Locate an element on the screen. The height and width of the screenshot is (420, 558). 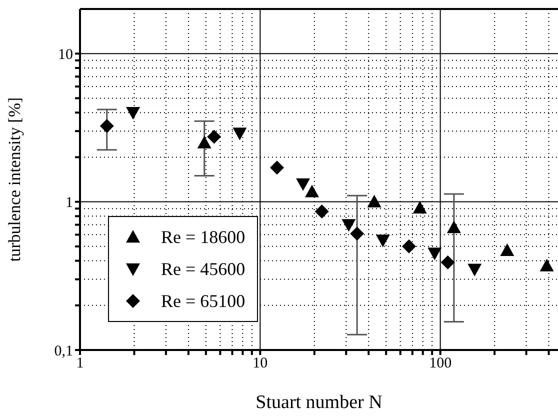
y-tick-label: 10 is located at coordinates (65, 54).